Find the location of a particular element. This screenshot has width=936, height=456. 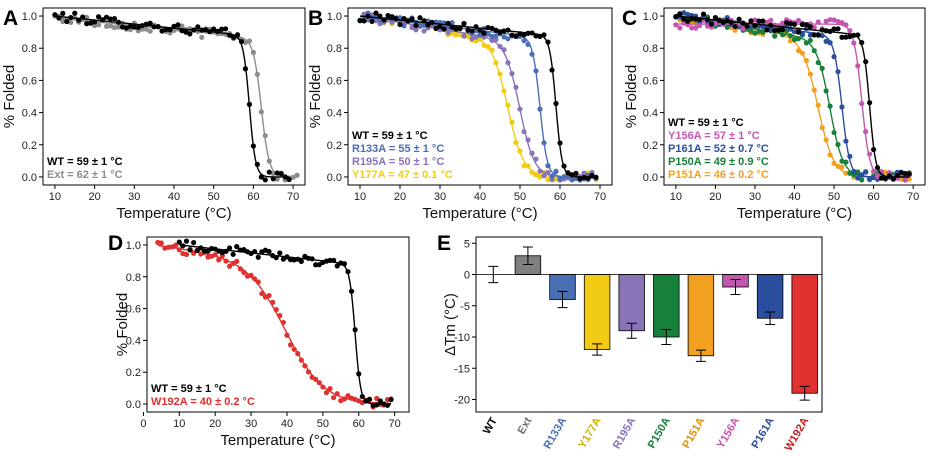

y-tick-label: -15 is located at coordinates (462, 369).